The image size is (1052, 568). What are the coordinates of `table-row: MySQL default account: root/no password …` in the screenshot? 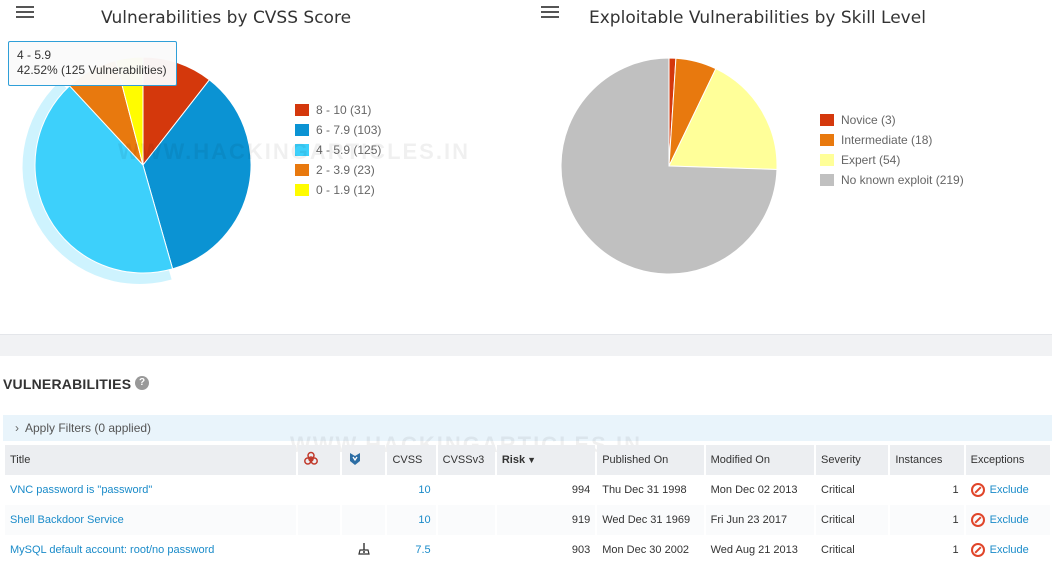 It's located at (527, 550).